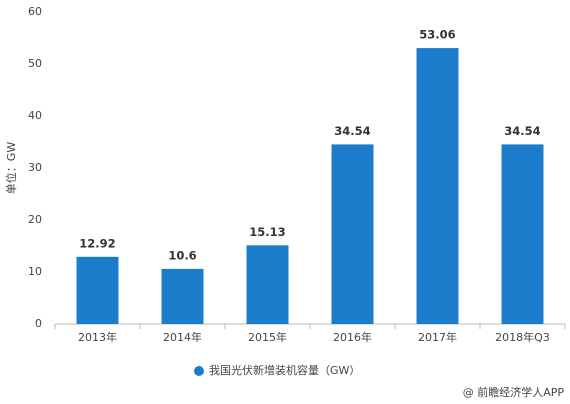 This screenshot has width=570, height=404. I want to click on x-tick-label: 2014年, so click(182, 337).